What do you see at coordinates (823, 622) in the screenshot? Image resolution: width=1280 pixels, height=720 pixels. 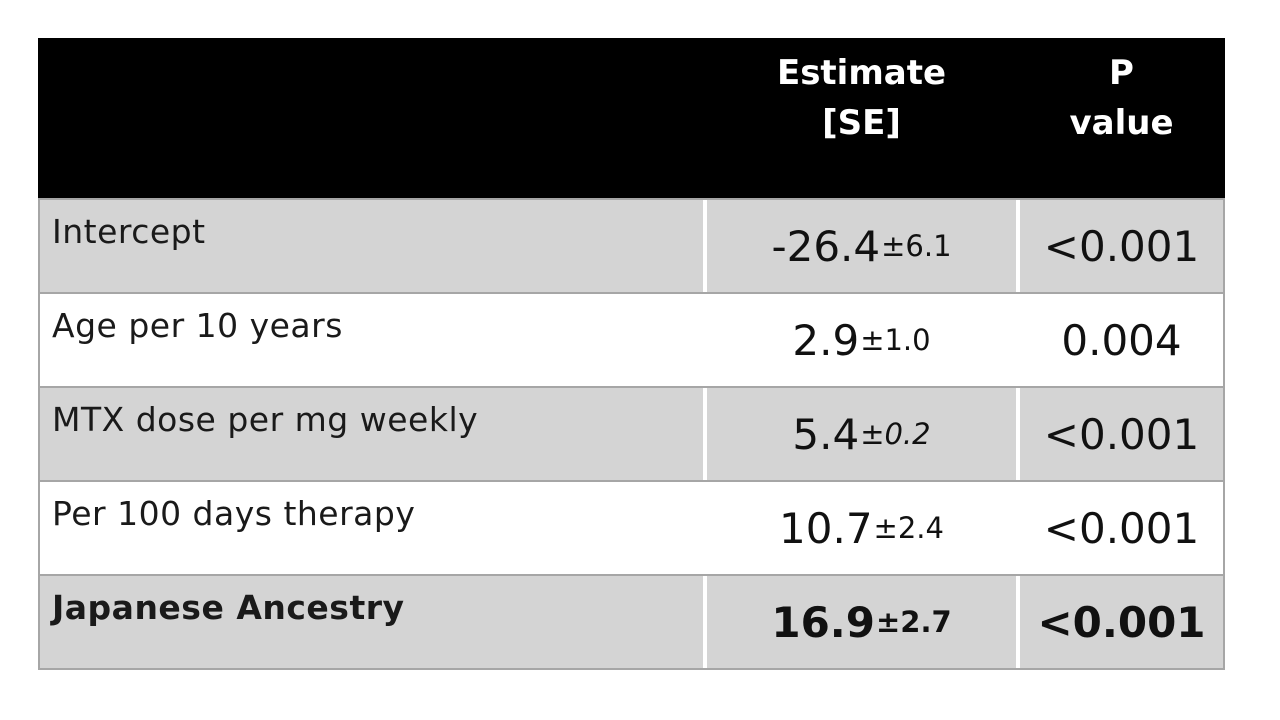 I see `estimate-value: 16.9` at bounding box center [823, 622].